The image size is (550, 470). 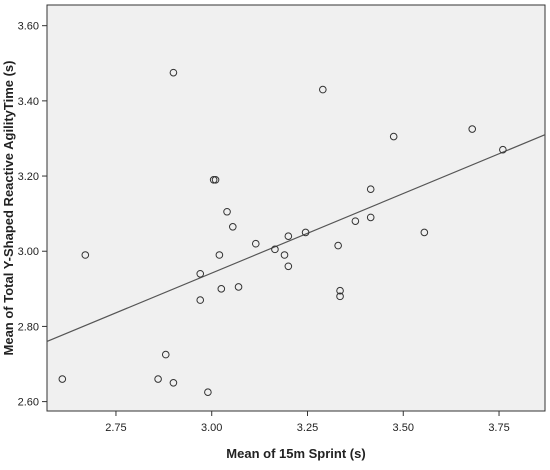 What do you see at coordinates (28, 252) in the screenshot?
I see `y-tick-label: 3.00` at bounding box center [28, 252].